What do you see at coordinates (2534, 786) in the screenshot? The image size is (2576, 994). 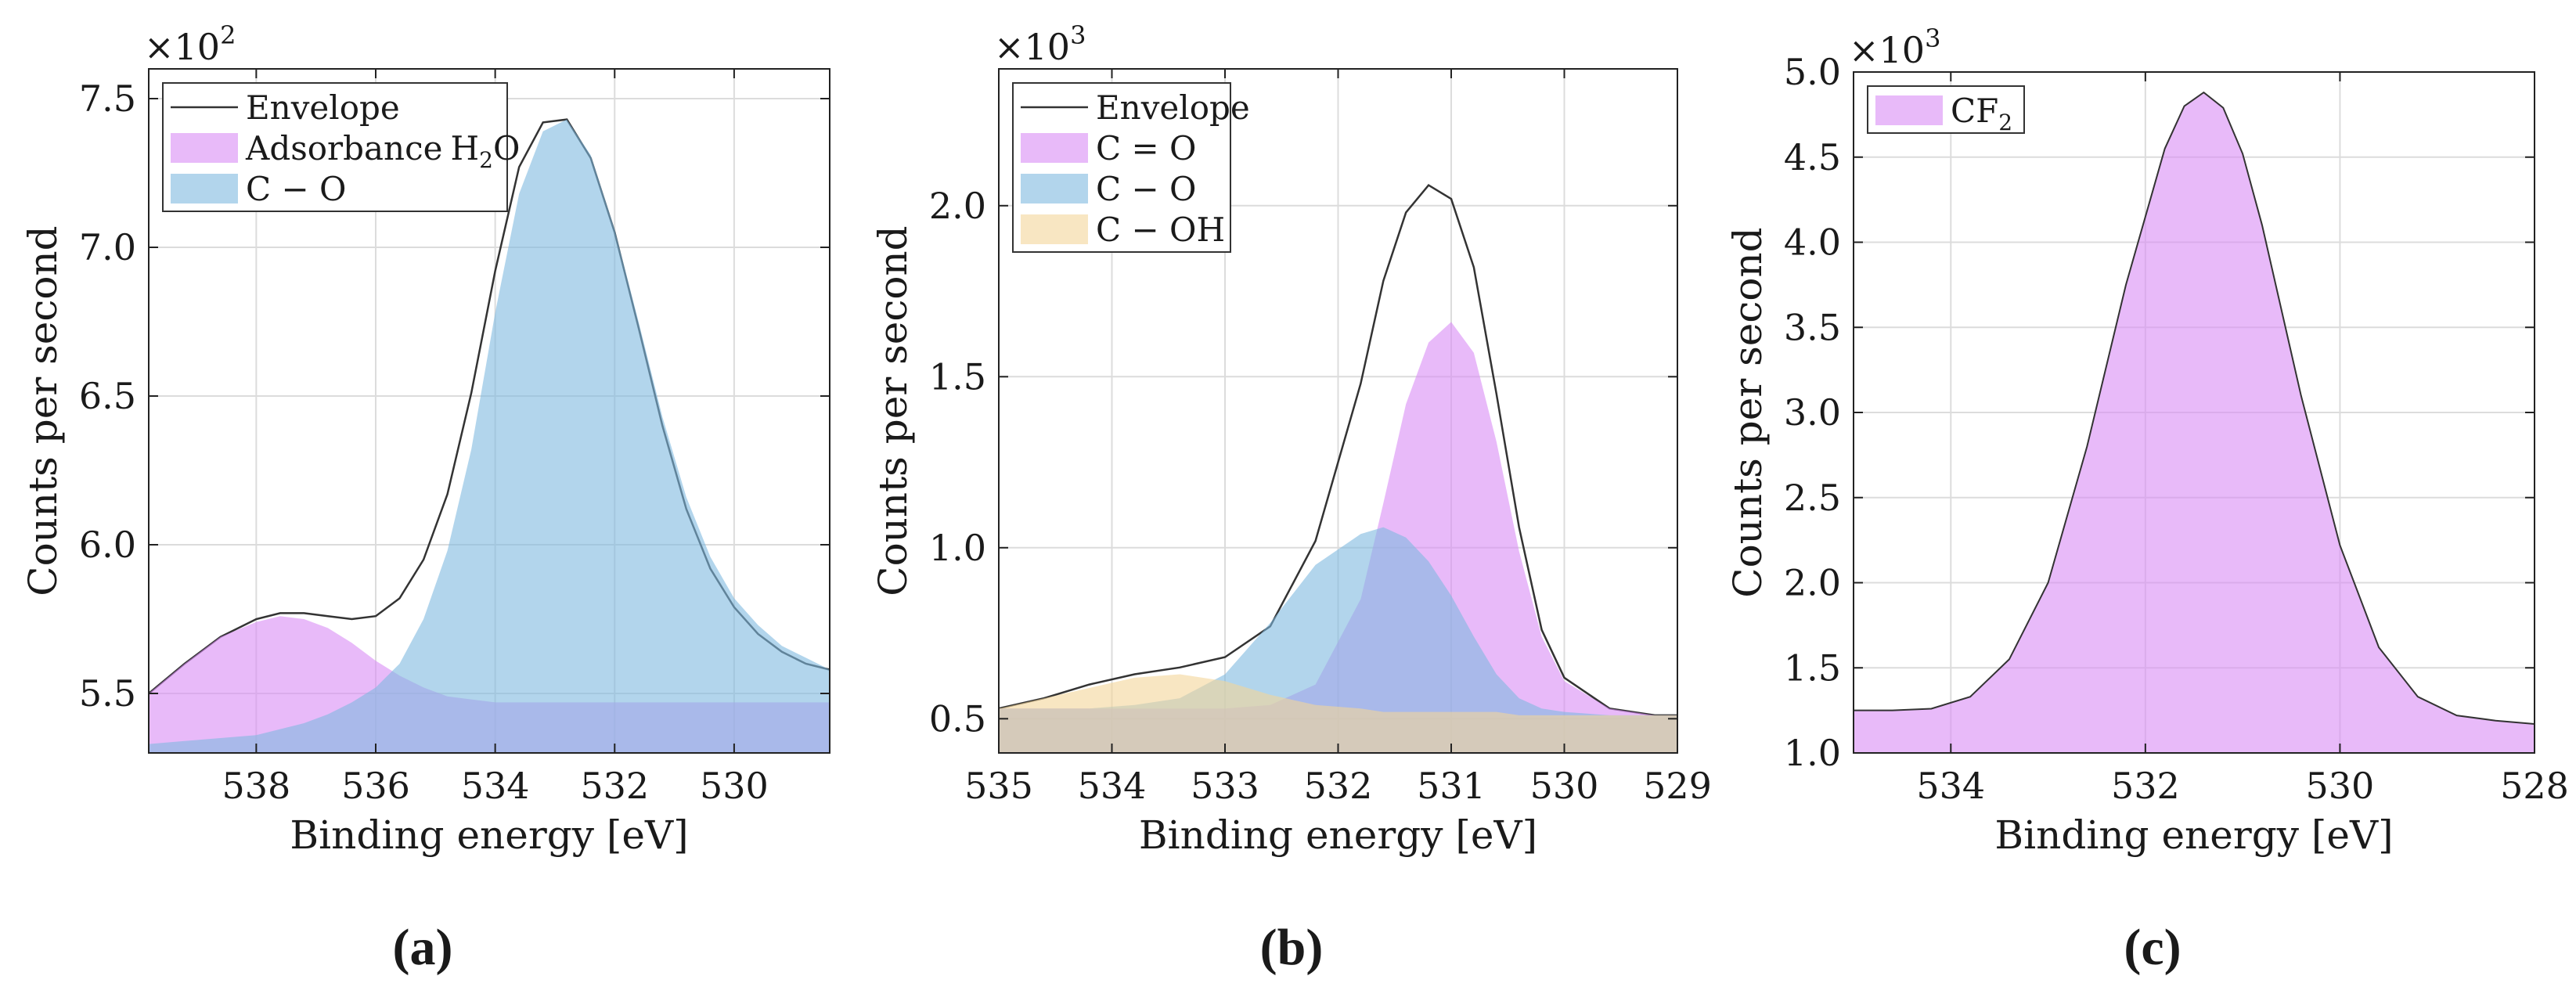 I see `x-tick-label: 528` at bounding box center [2534, 786].